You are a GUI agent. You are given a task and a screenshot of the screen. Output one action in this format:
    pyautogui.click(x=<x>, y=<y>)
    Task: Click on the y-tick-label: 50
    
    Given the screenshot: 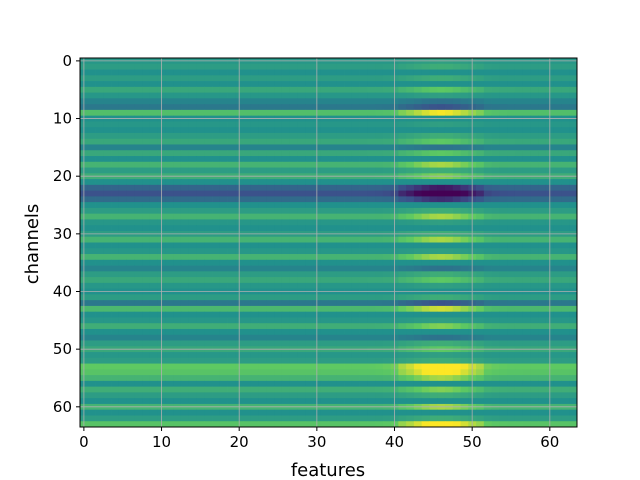 What is the action you would take?
    pyautogui.click(x=62, y=349)
    